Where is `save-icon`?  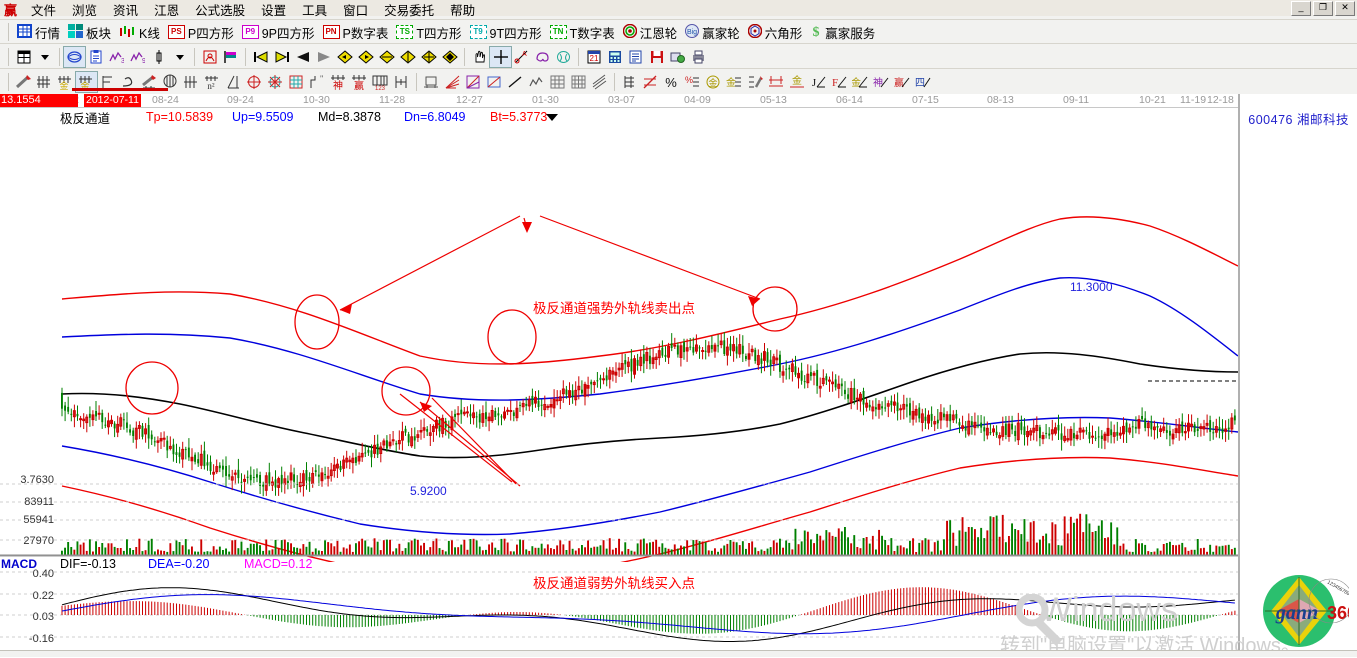
save-icon is located at coordinates (656, 57).